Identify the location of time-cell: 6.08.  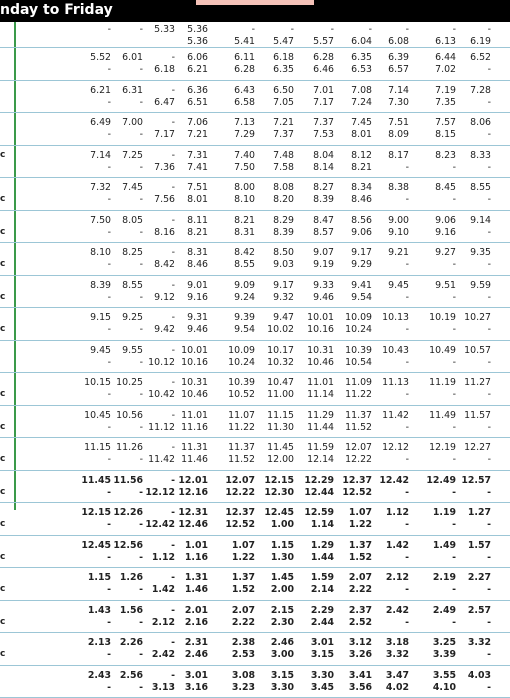
(385, 41).